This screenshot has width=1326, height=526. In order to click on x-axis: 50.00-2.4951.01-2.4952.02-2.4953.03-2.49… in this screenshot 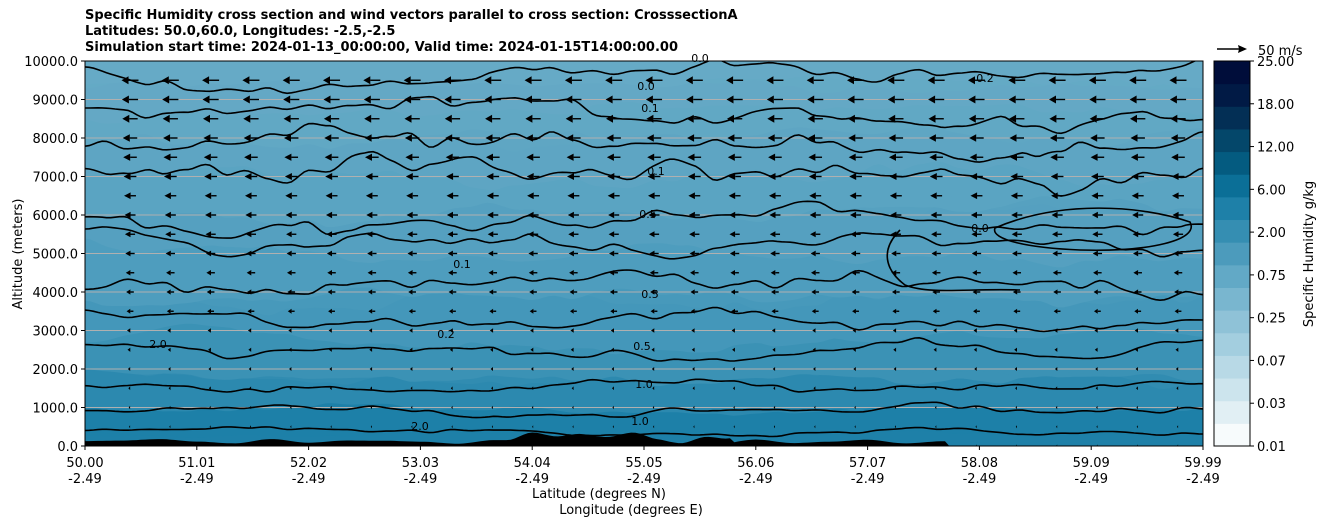, I will do `click(644, 466)`.